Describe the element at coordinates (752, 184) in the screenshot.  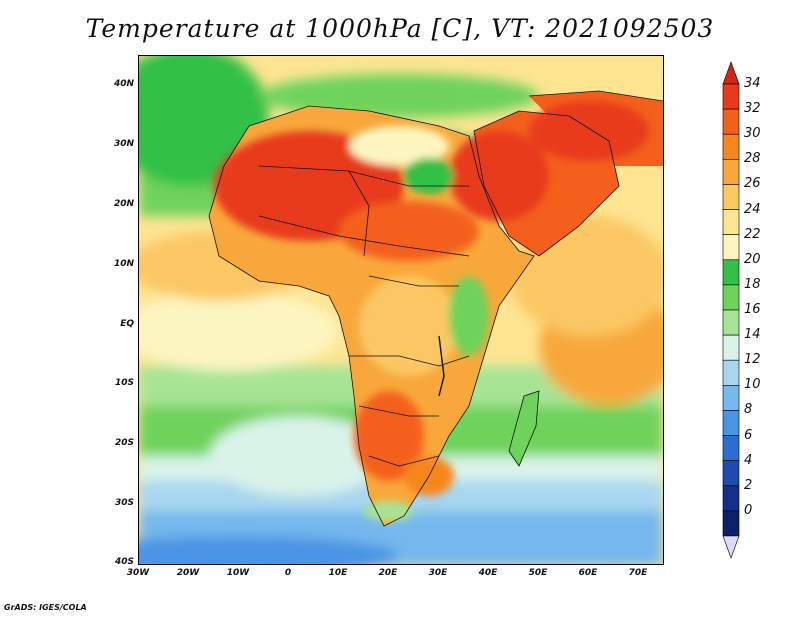
I see `colorbar-level-label: 26` at that location.